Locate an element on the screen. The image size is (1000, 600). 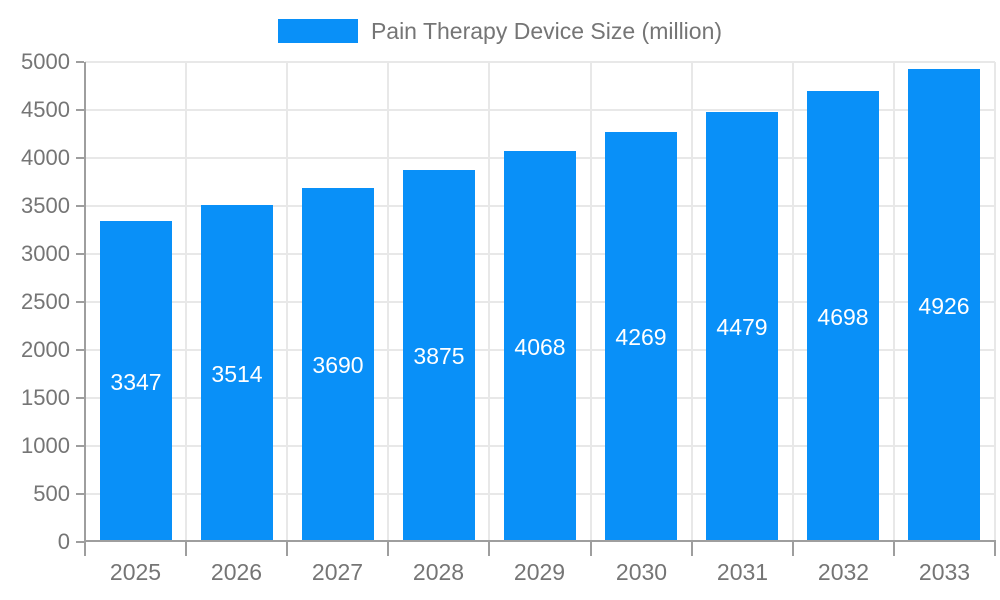
x-axis-category-label: 2028 is located at coordinates (438, 572).